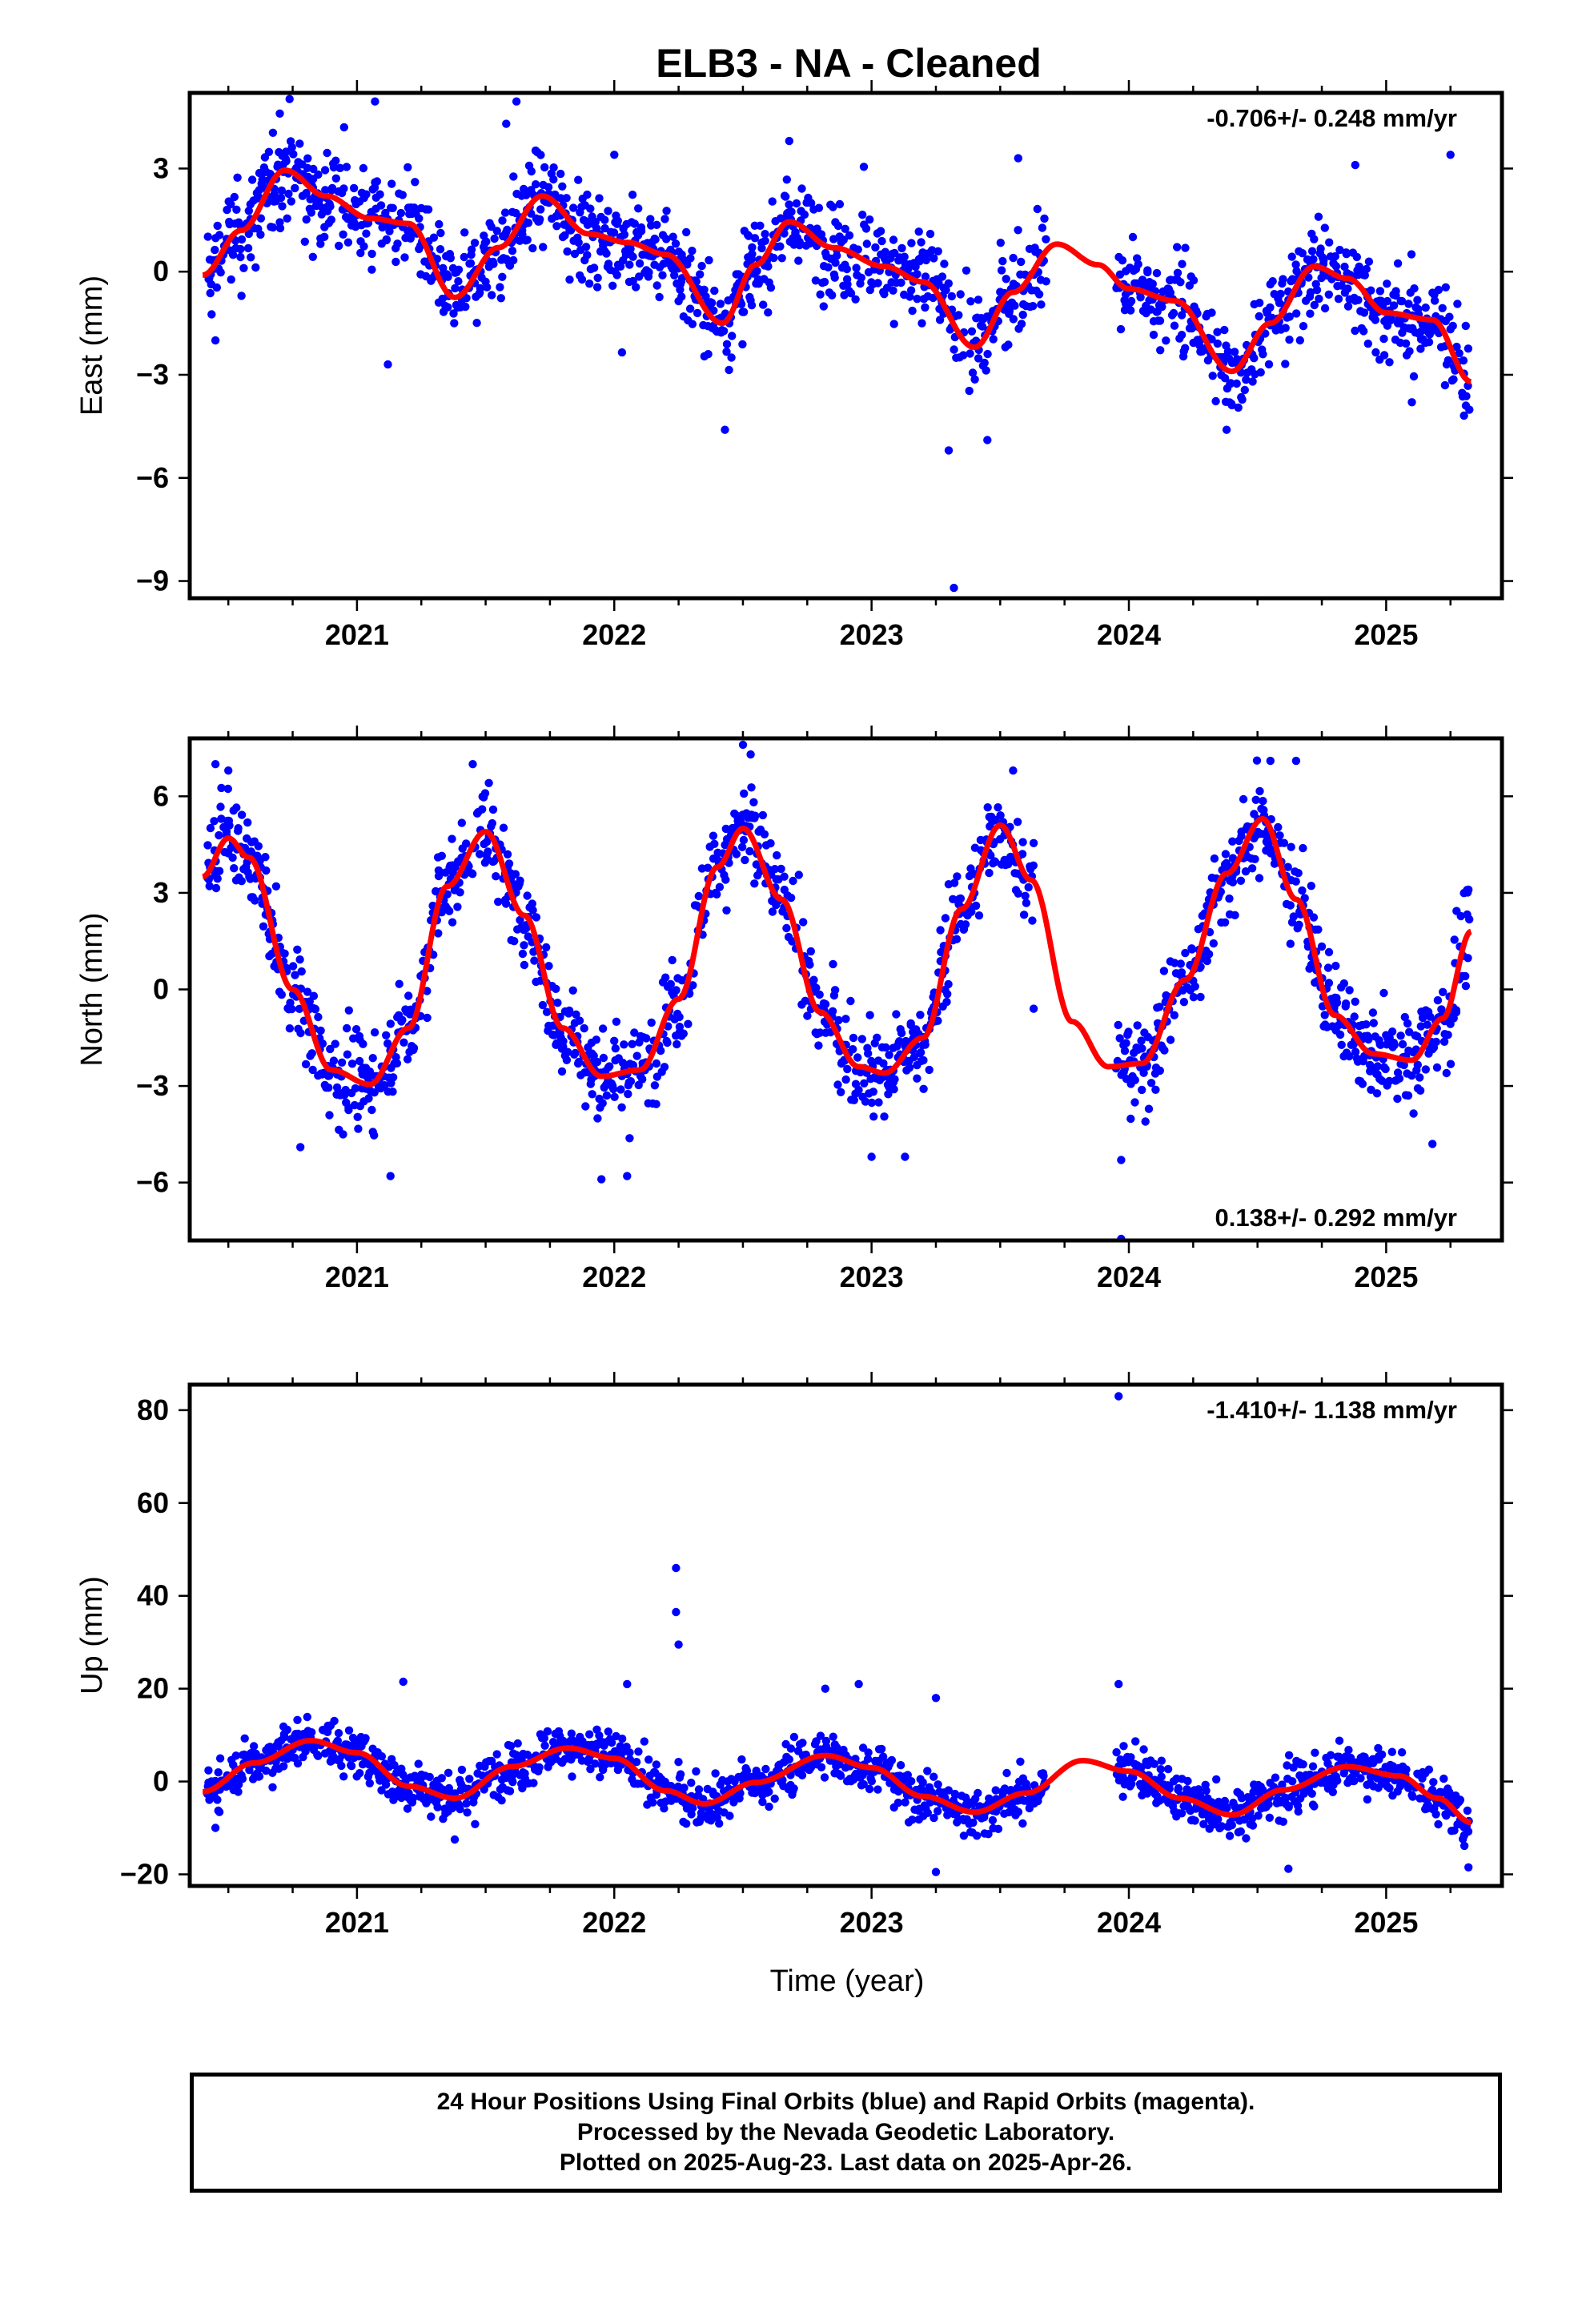  What do you see at coordinates (357, 1923) in the screenshot?
I see `up-x-tick-label: 2021` at bounding box center [357, 1923].